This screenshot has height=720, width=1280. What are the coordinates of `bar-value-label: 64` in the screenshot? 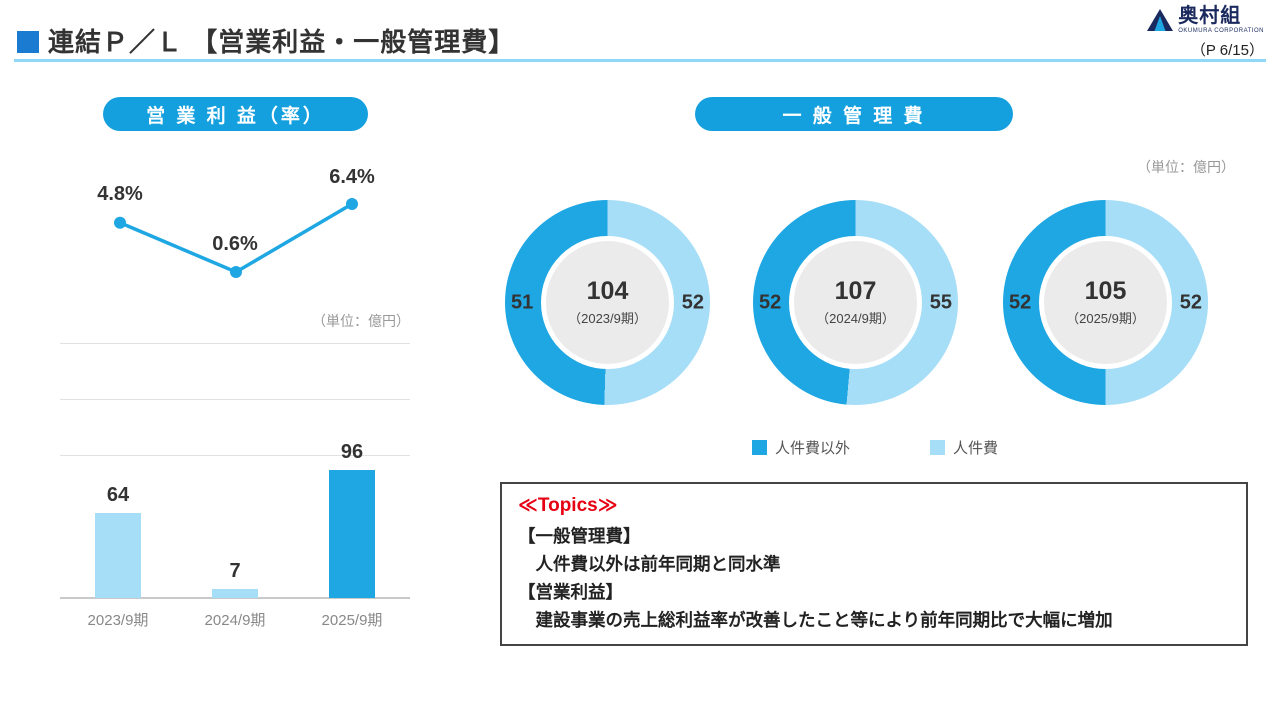 It's located at (118, 495).